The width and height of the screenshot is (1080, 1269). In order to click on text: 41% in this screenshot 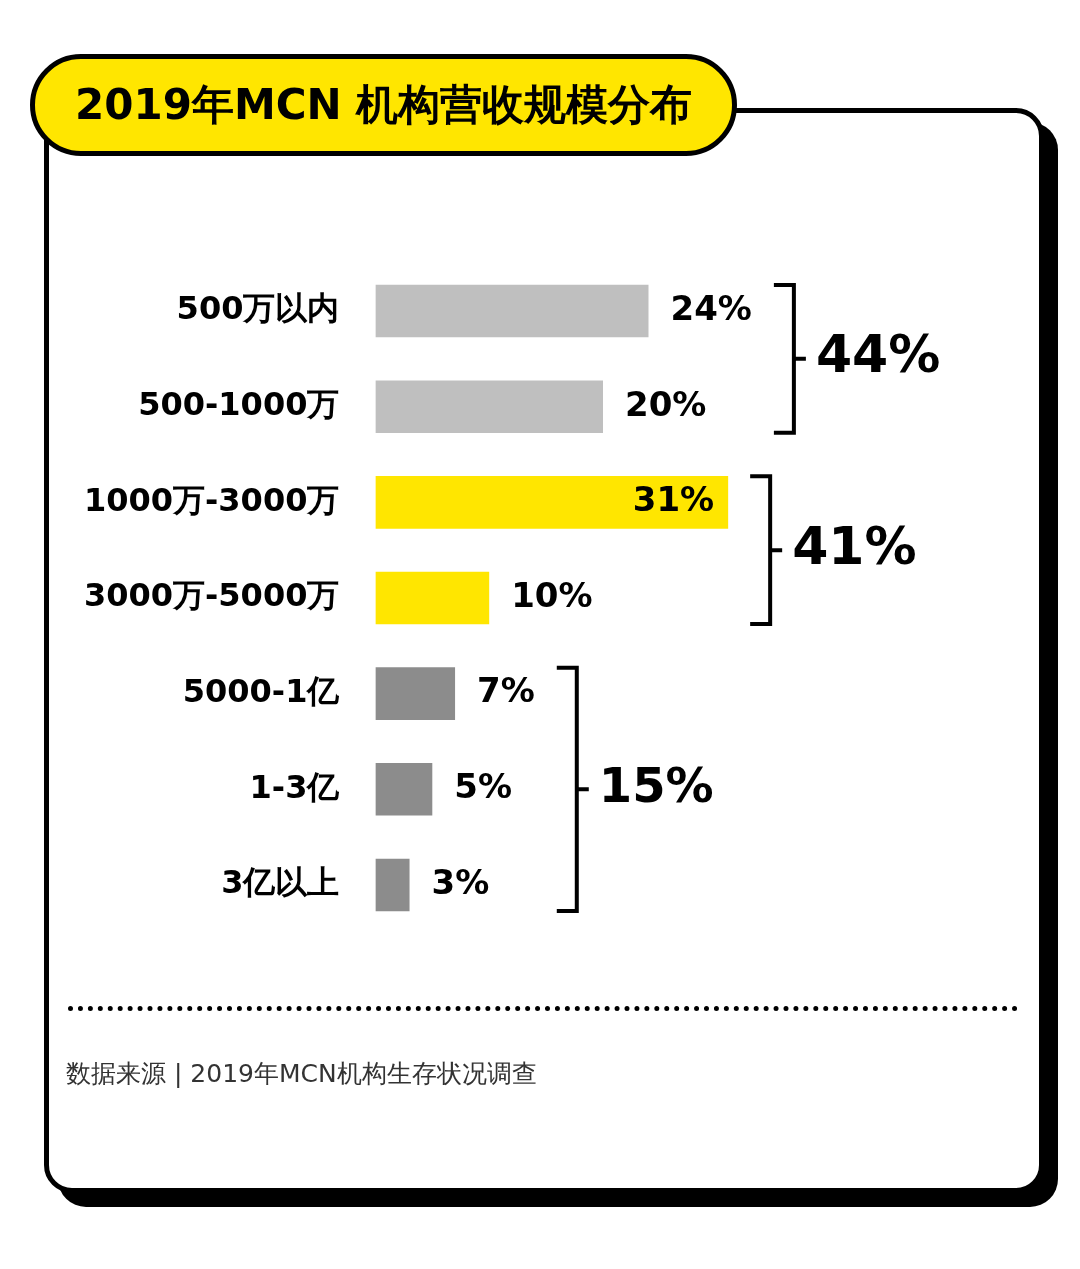, I will do `click(854, 545)`.